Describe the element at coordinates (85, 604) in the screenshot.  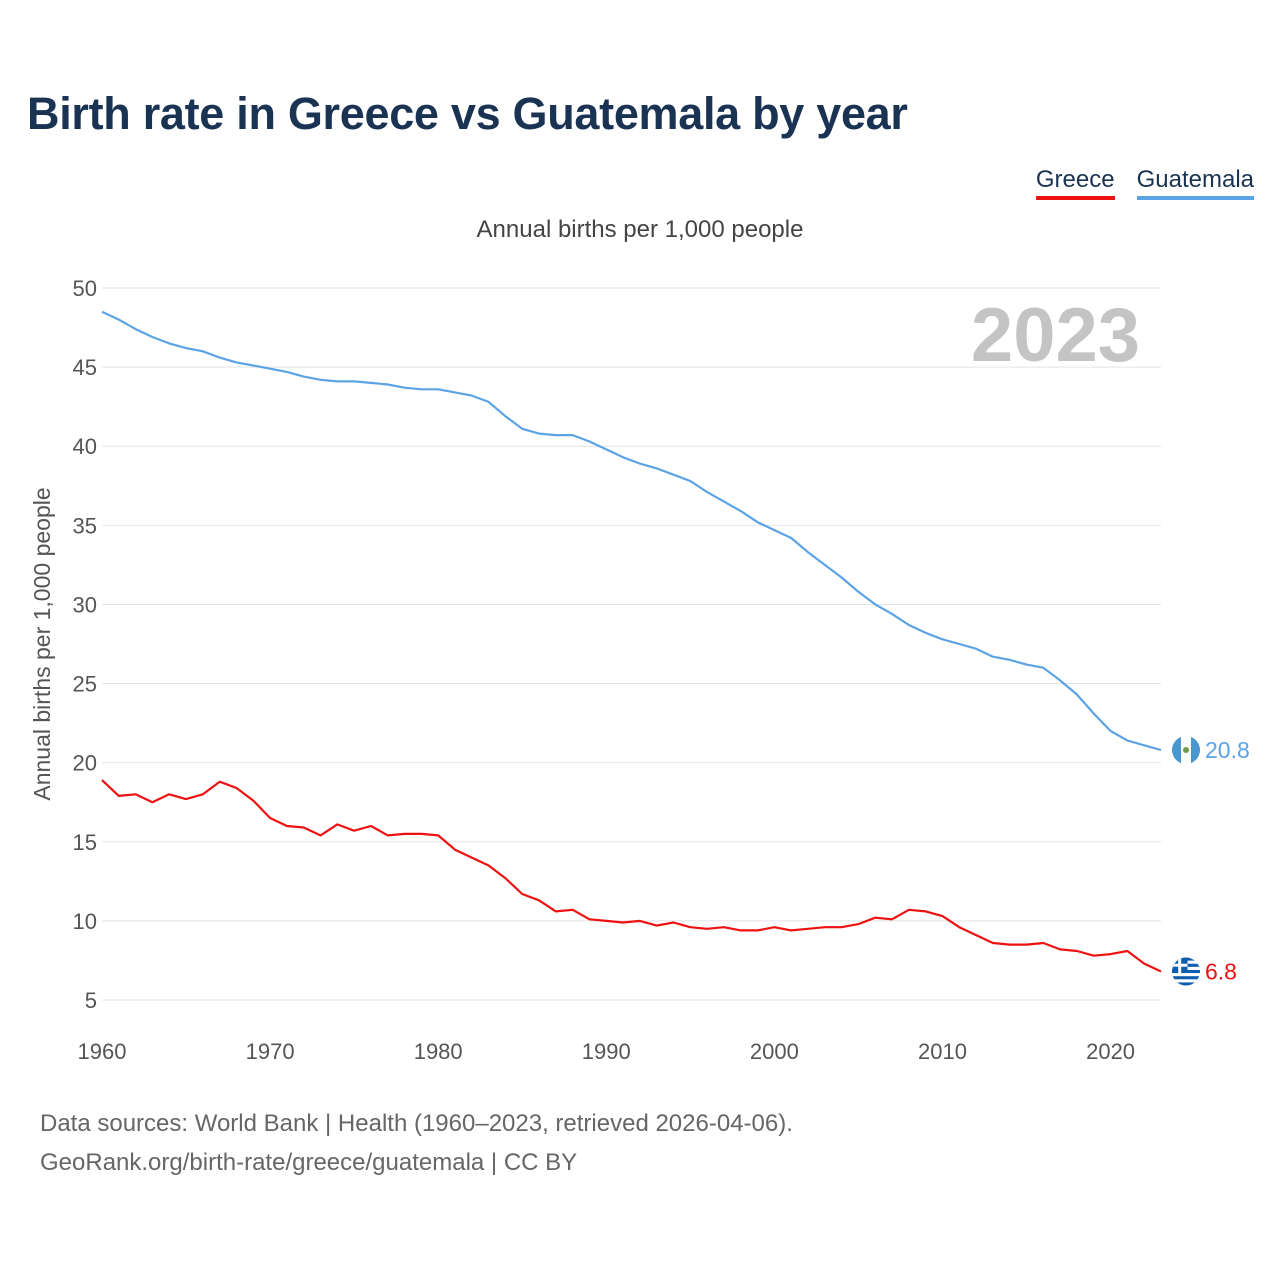
I see `y-tick-label: 30` at that location.